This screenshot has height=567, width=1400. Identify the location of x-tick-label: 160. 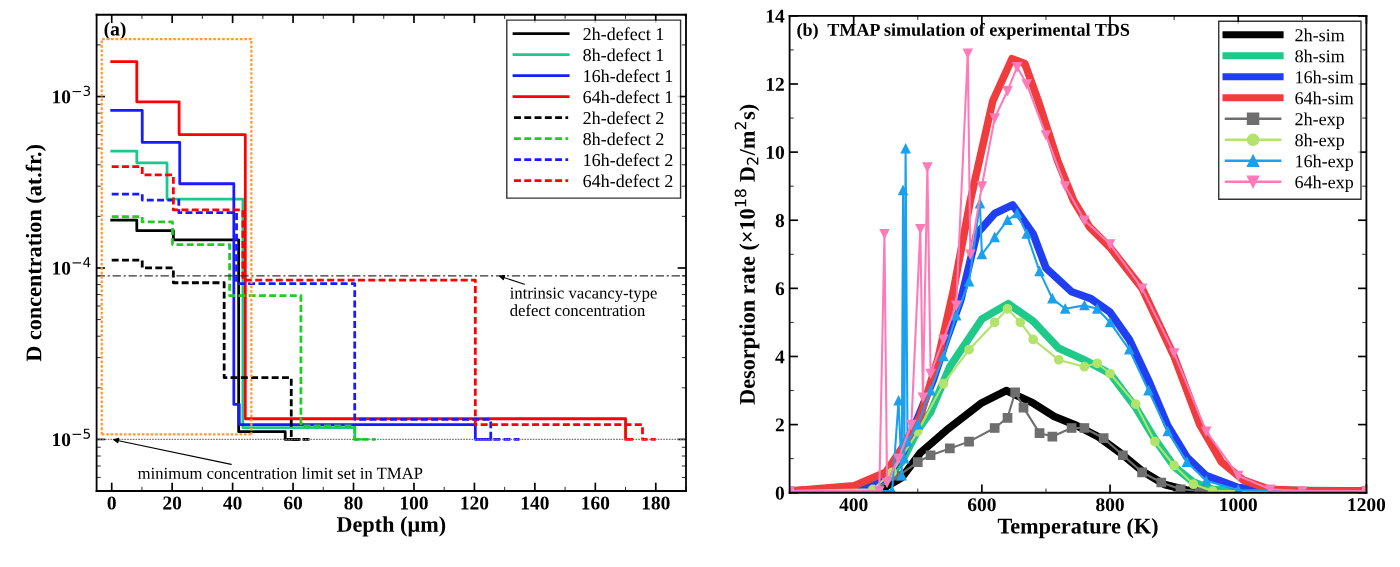
(596, 503).